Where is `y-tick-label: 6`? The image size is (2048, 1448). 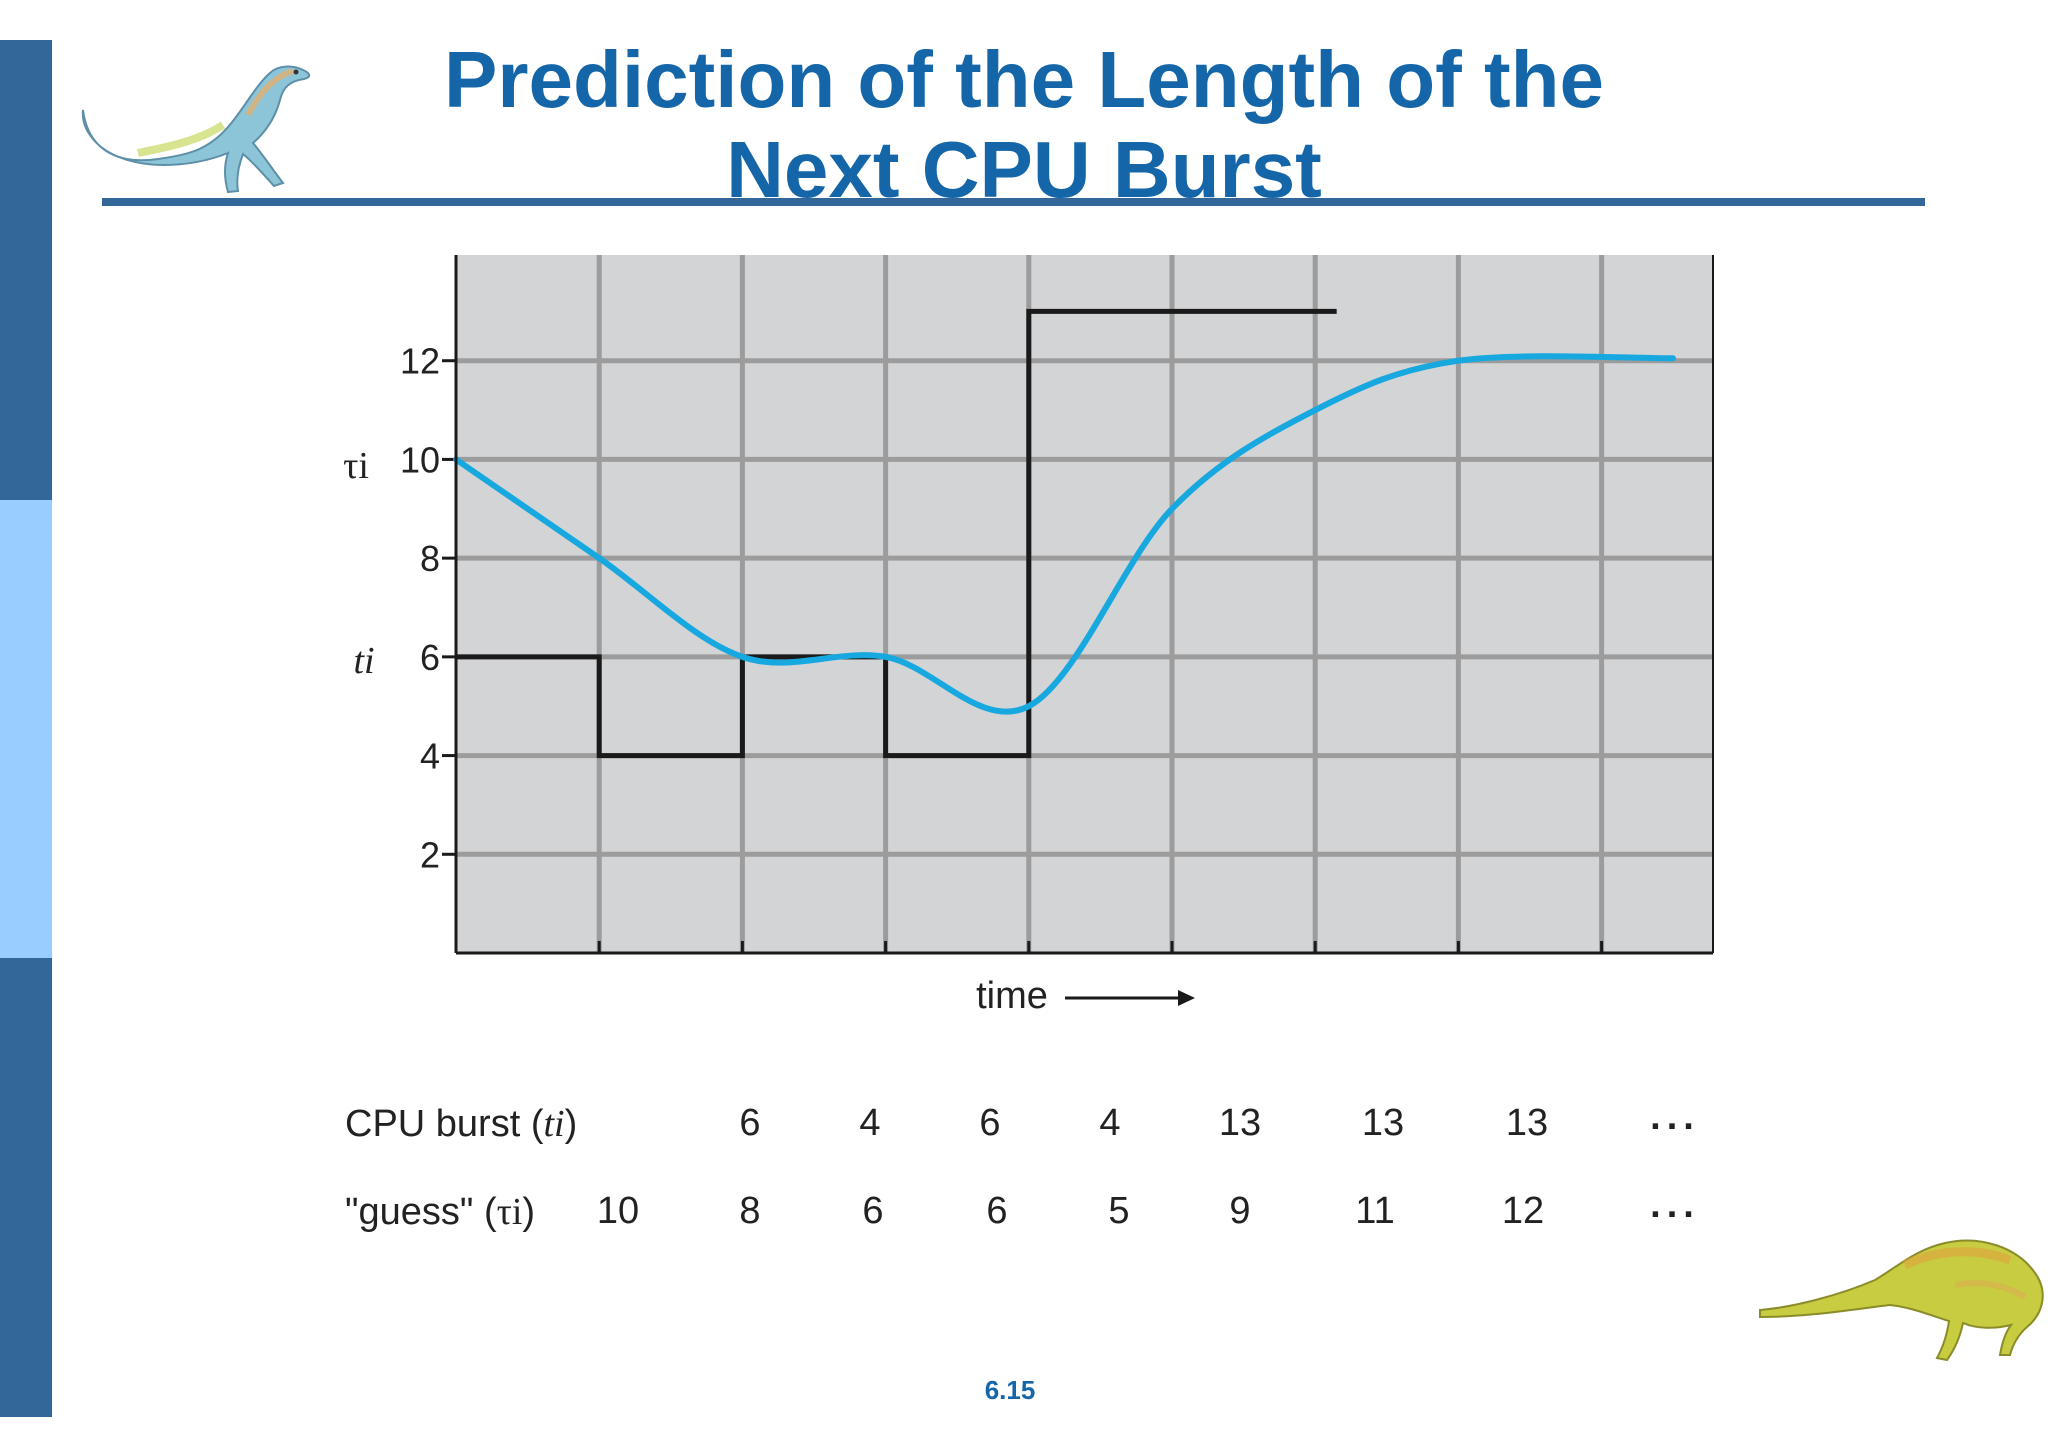 y-tick-label: 6 is located at coordinates (430, 657).